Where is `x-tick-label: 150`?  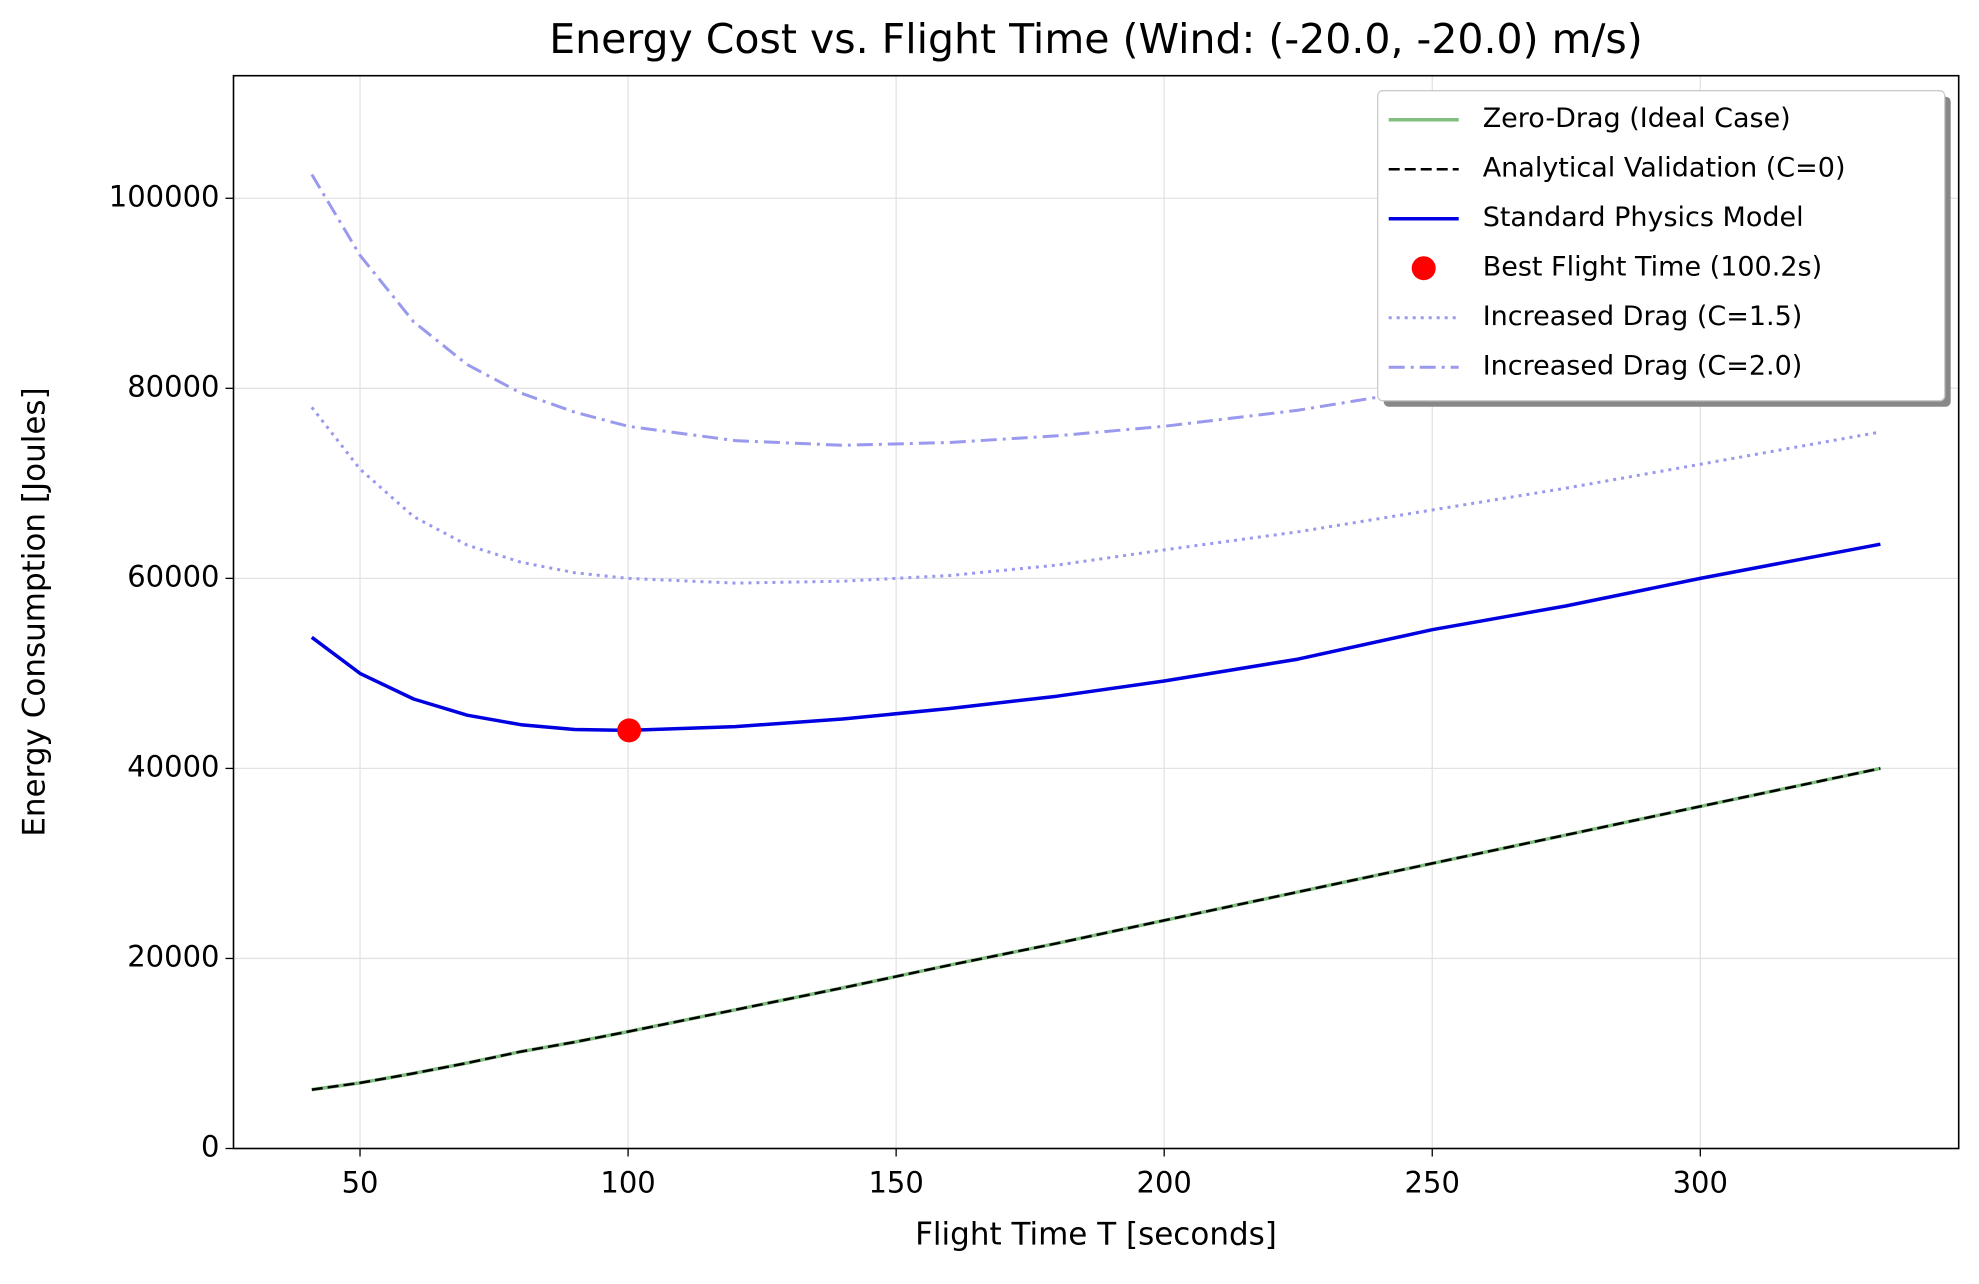 x-tick-label: 150 is located at coordinates (895, 1183).